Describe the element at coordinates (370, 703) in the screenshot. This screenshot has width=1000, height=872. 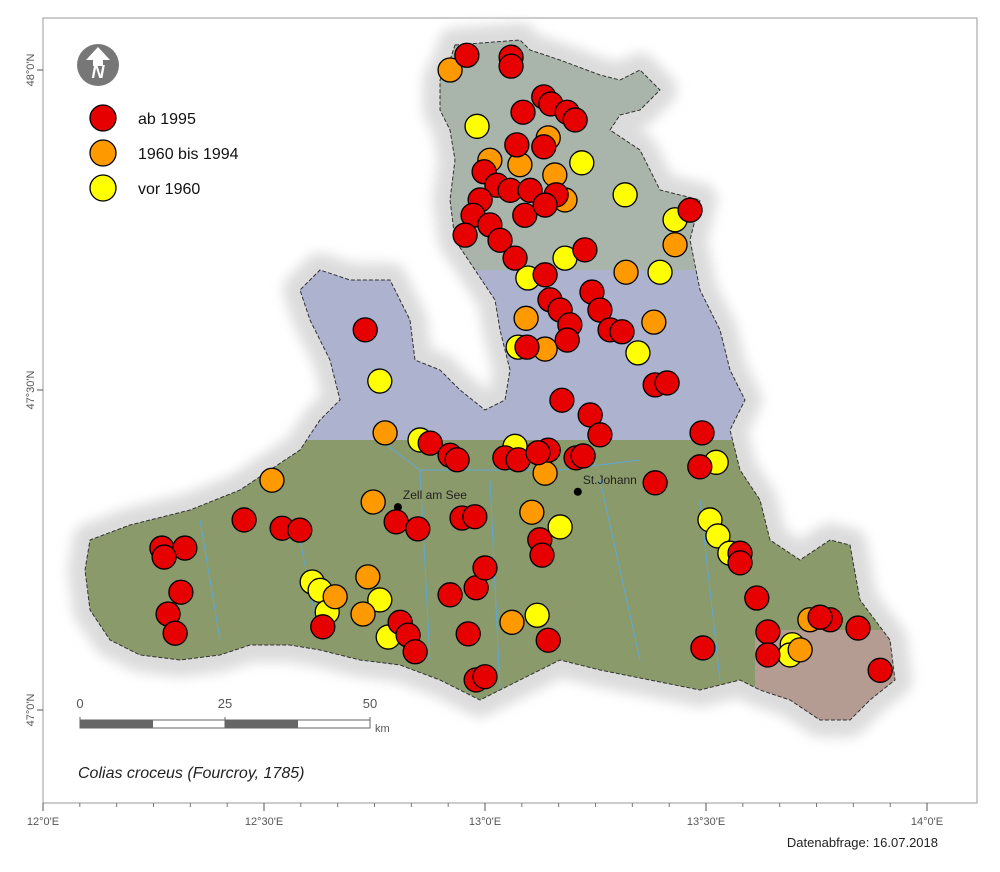
I see `scalebar-label: 50` at that location.